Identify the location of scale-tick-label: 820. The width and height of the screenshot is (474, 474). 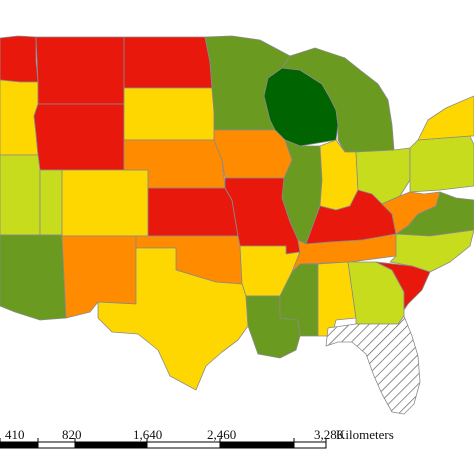
(72, 434).